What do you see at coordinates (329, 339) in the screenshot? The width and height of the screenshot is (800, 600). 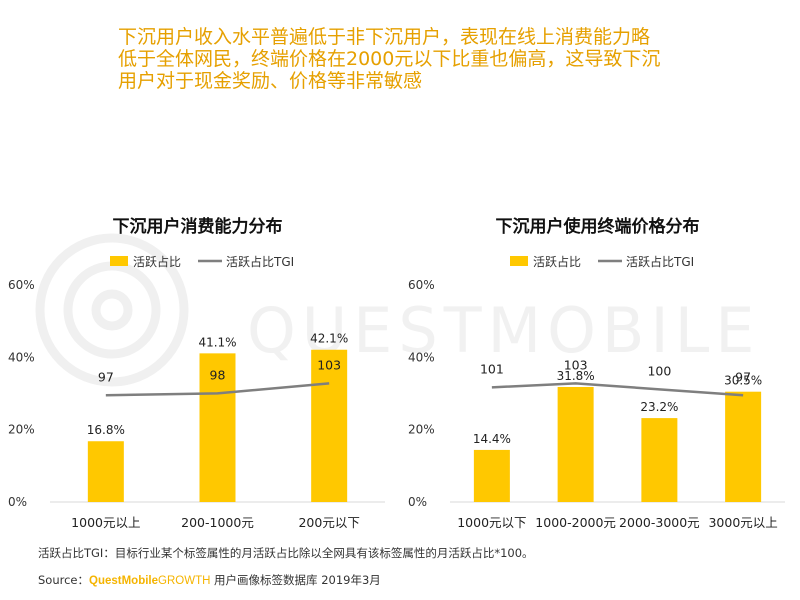 I see `bar-value-label: 42.1%` at bounding box center [329, 339].